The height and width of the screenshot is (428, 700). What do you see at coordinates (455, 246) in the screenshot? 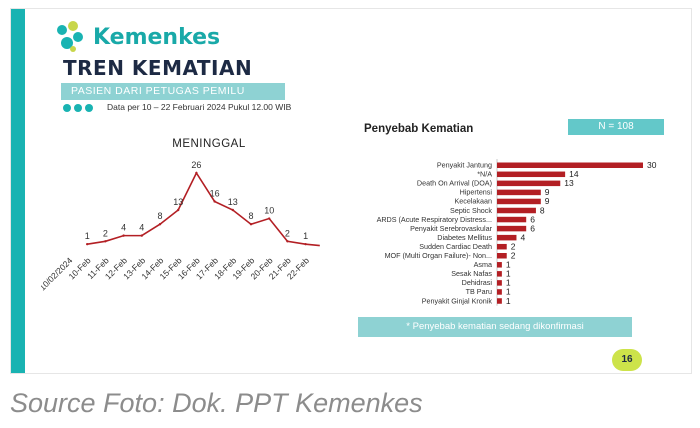
I see `bar-category-label: Sudden Cardiac Death` at bounding box center [455, 246].